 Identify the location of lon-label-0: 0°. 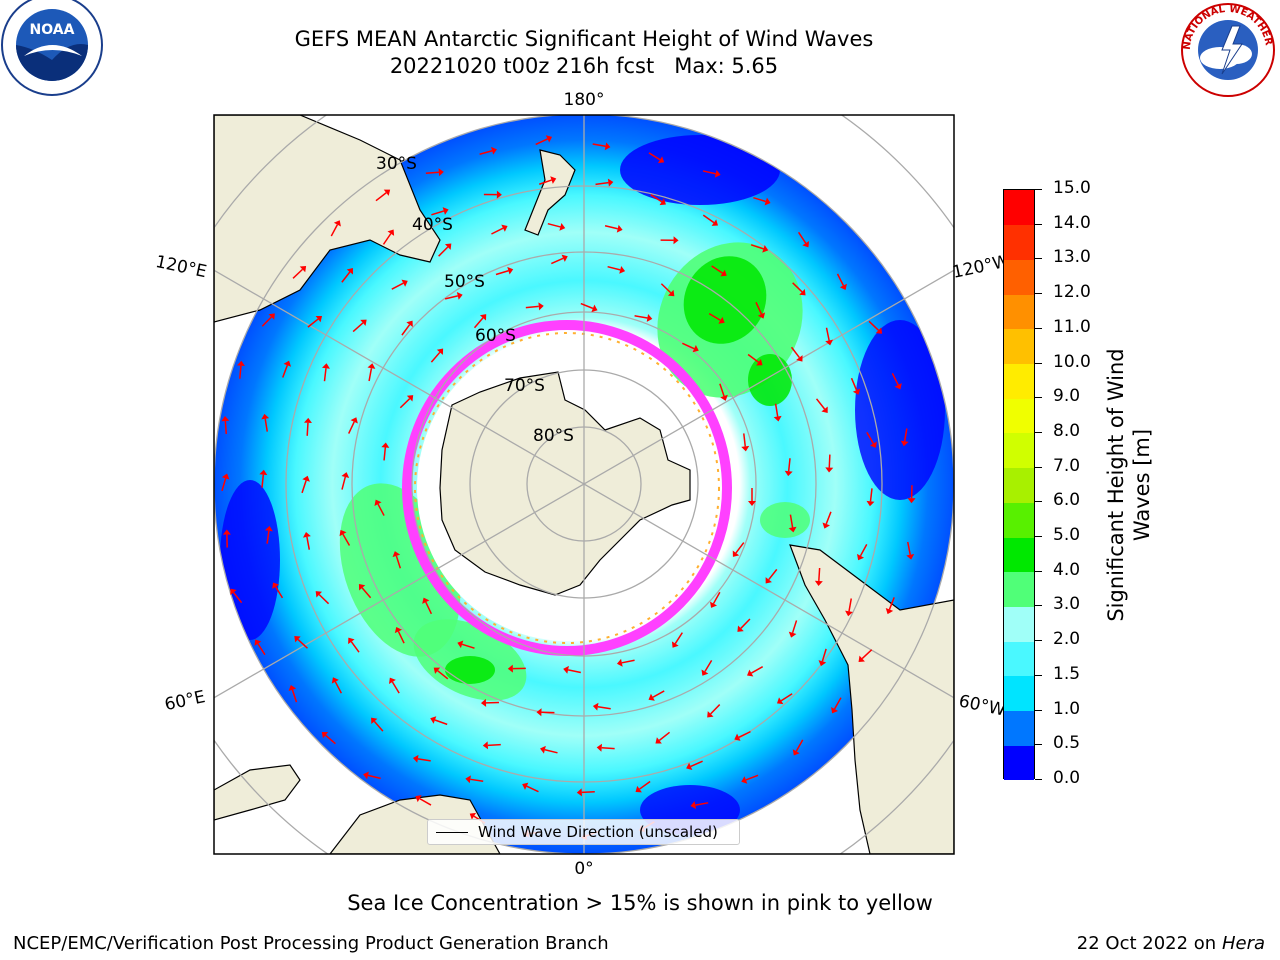
(583, 869).